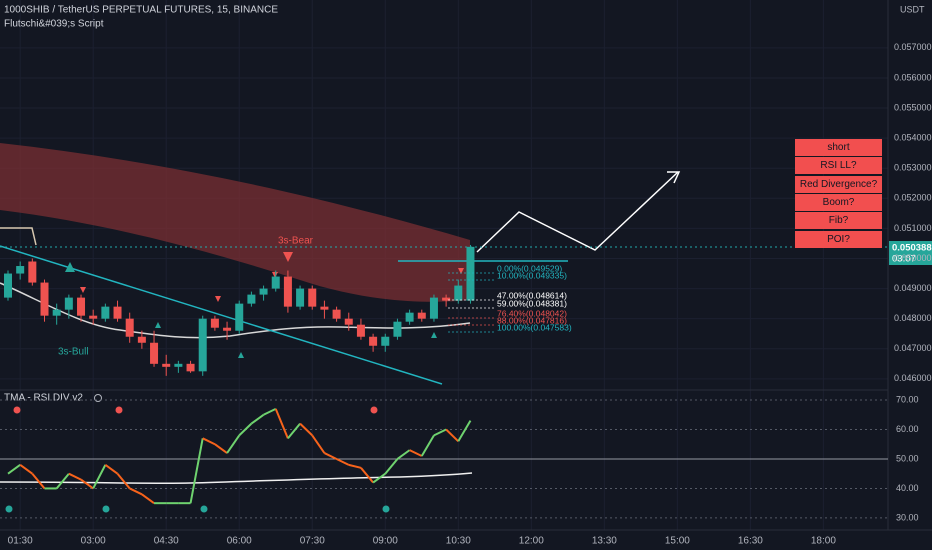  Describe the element at coordinates (913, 258) in the screenshot. I see `y-tick-label: 0.050000` at that location.